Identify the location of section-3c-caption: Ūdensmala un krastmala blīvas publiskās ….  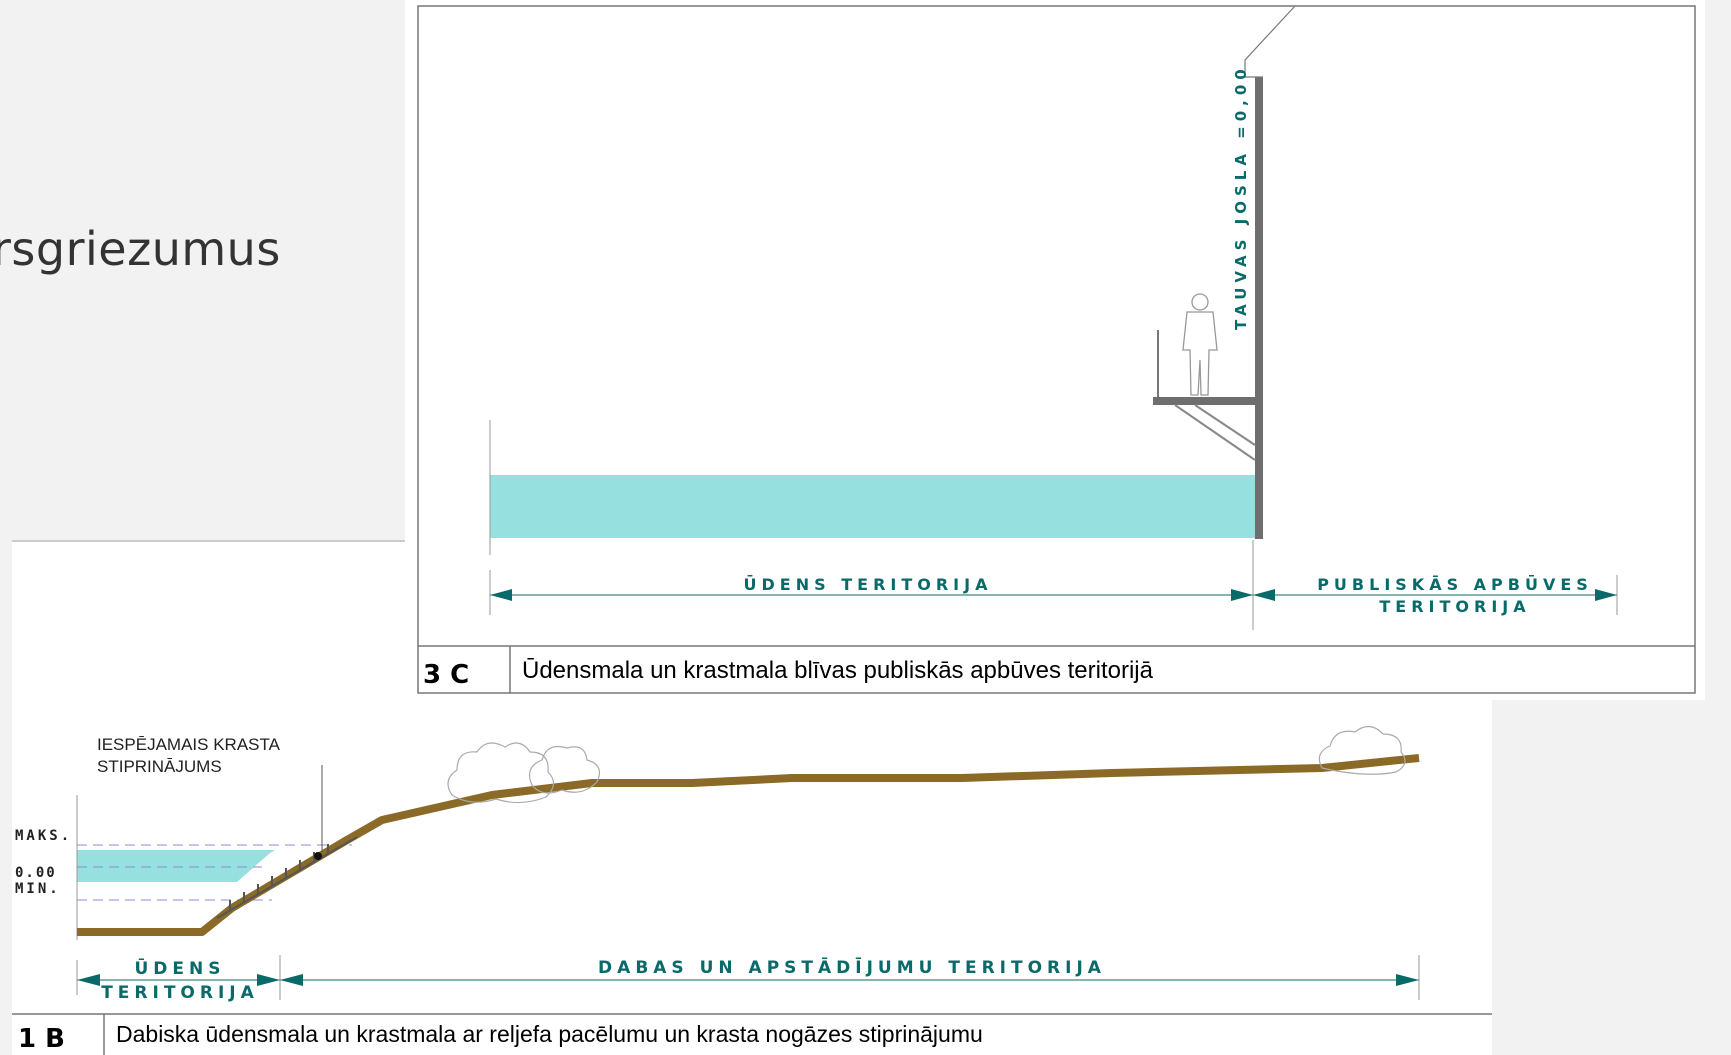
(838, 670).